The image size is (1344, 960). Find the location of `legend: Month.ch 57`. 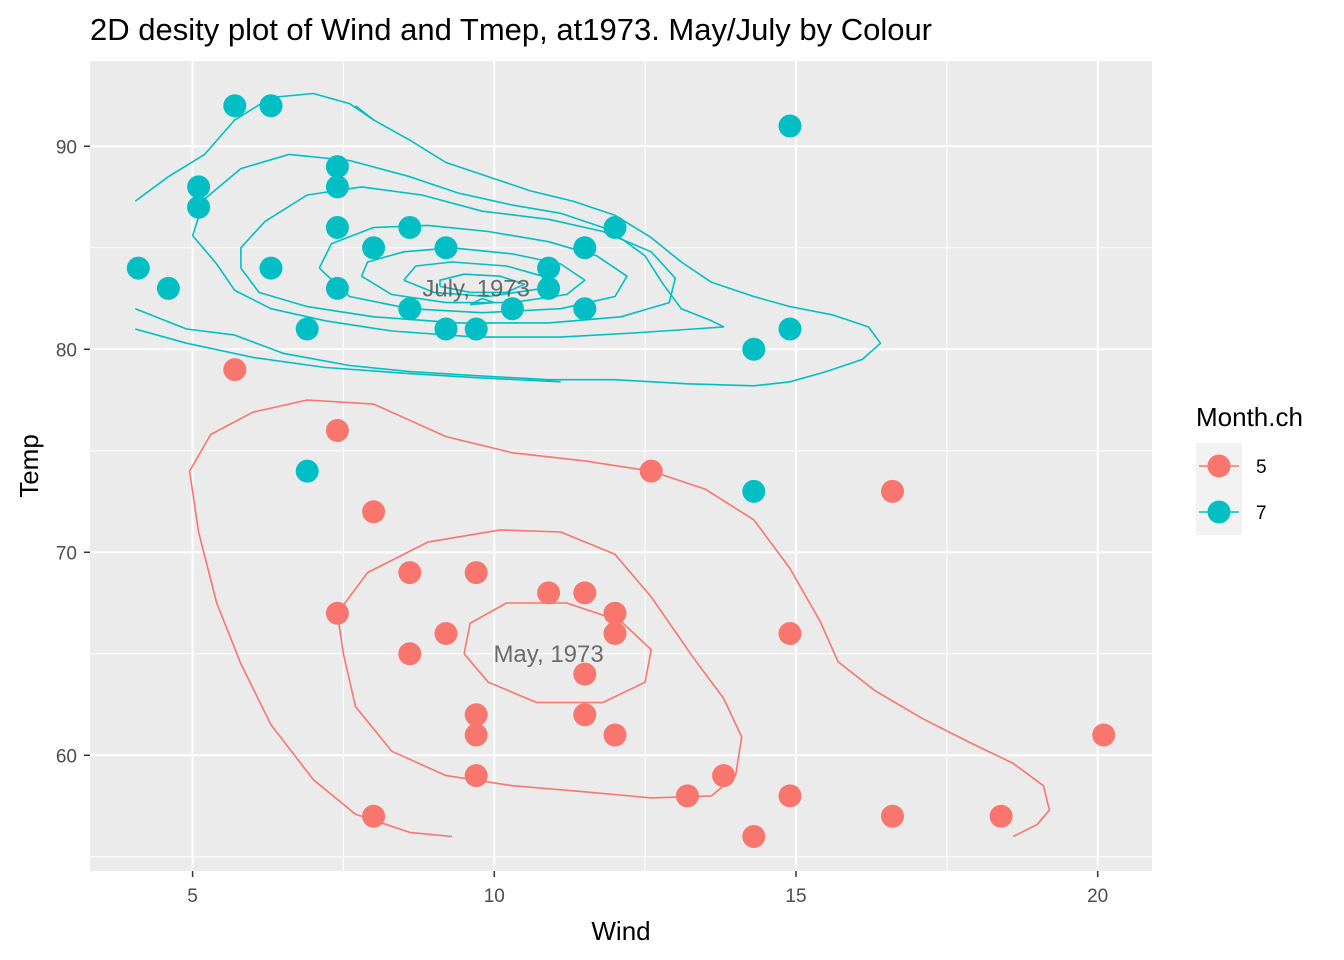

legend: Month.ch 57 is located at coordinates (1249, 468).